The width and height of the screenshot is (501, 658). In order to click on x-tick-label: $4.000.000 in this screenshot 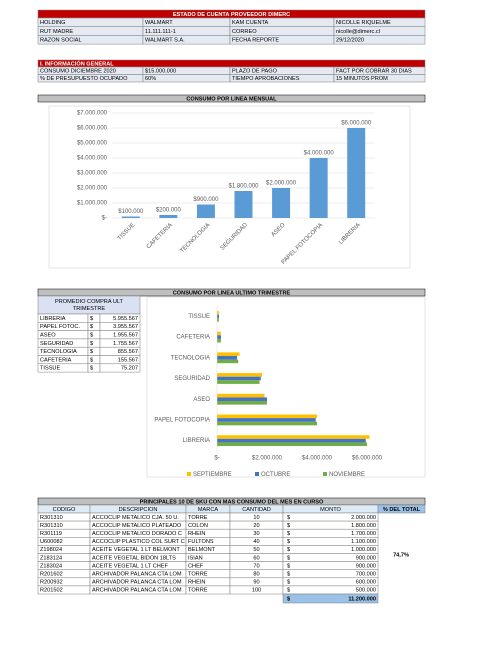, I will do `click(317, 459)`.